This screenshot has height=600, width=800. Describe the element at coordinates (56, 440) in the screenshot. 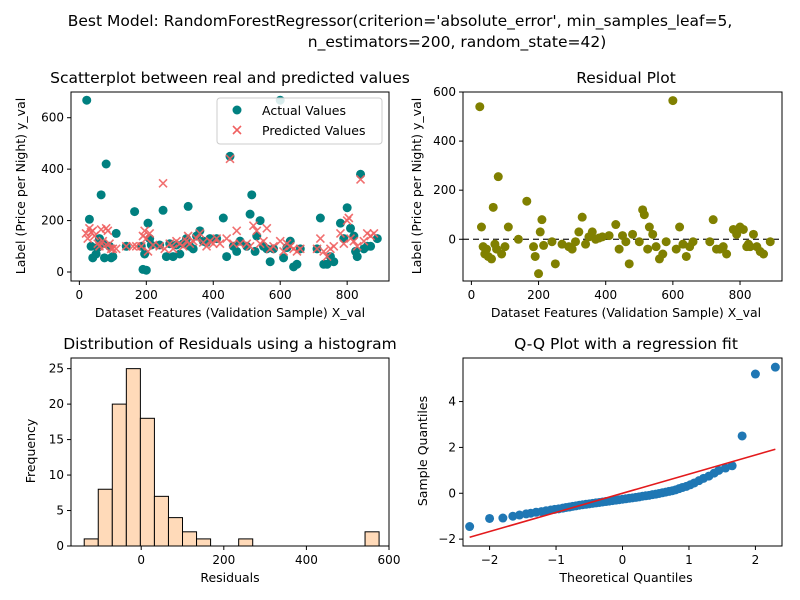

I see `y-tick-label: 15` at that location.